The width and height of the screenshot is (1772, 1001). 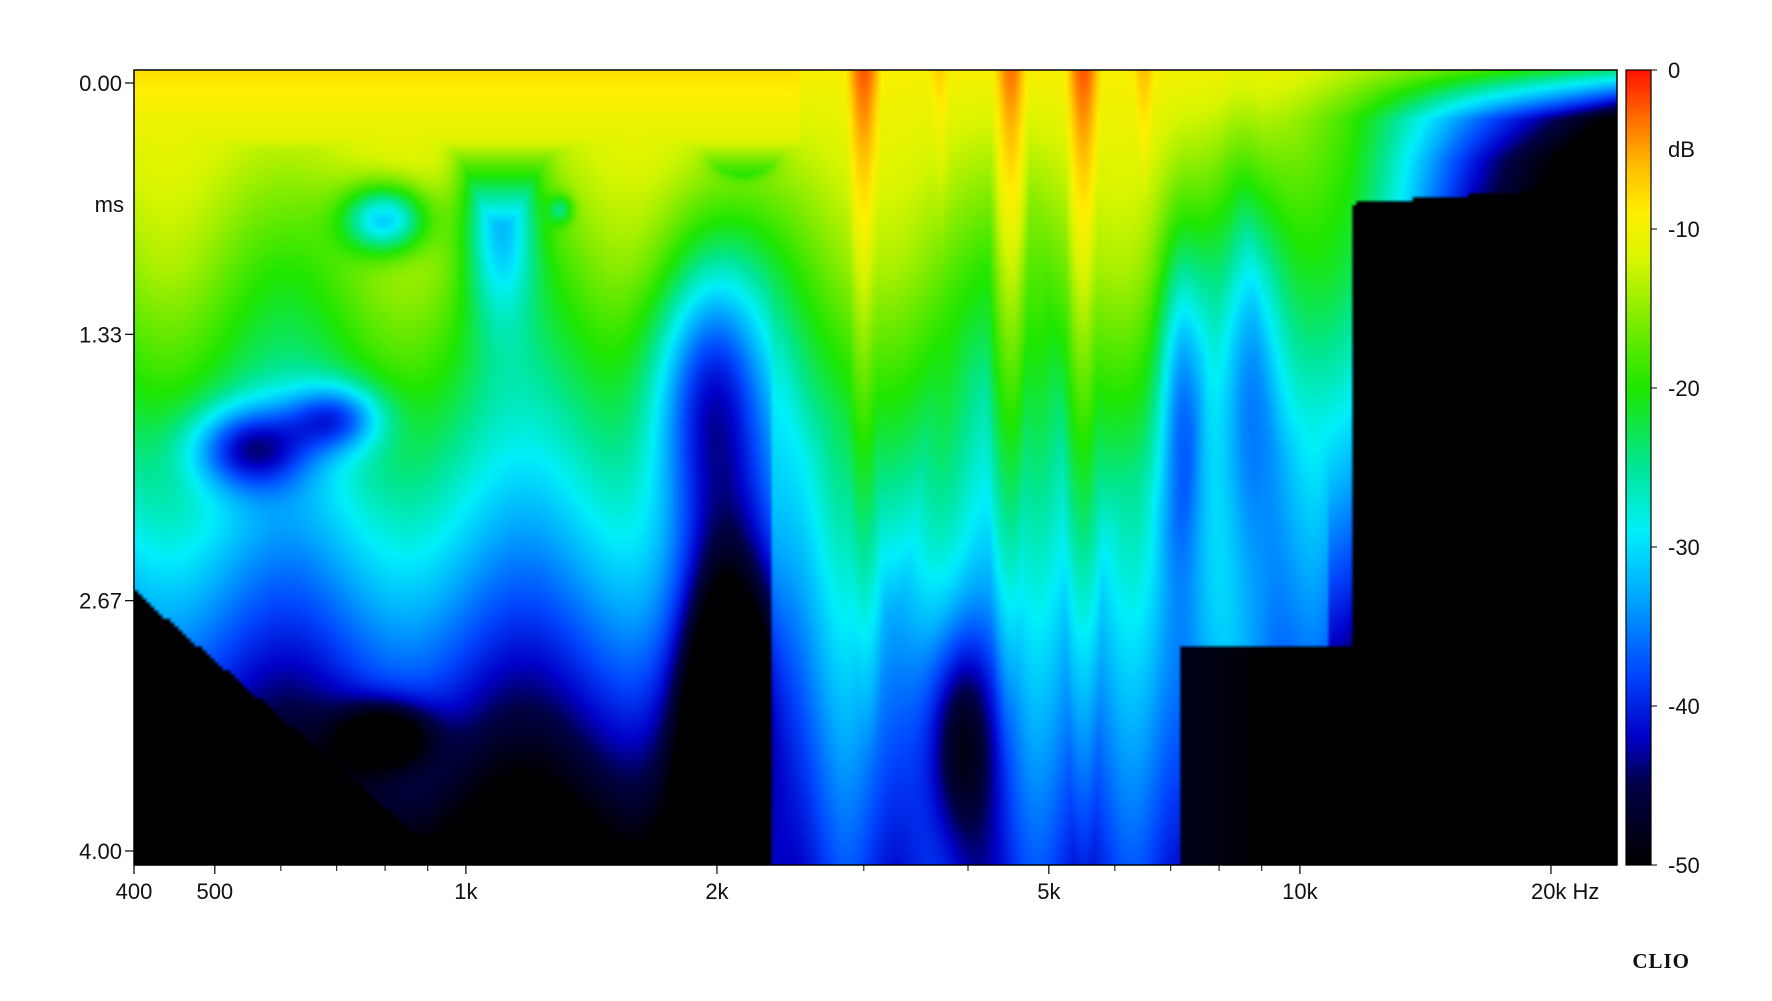 I want to click on x-tick-label: 400, so click(x=134, y=891).